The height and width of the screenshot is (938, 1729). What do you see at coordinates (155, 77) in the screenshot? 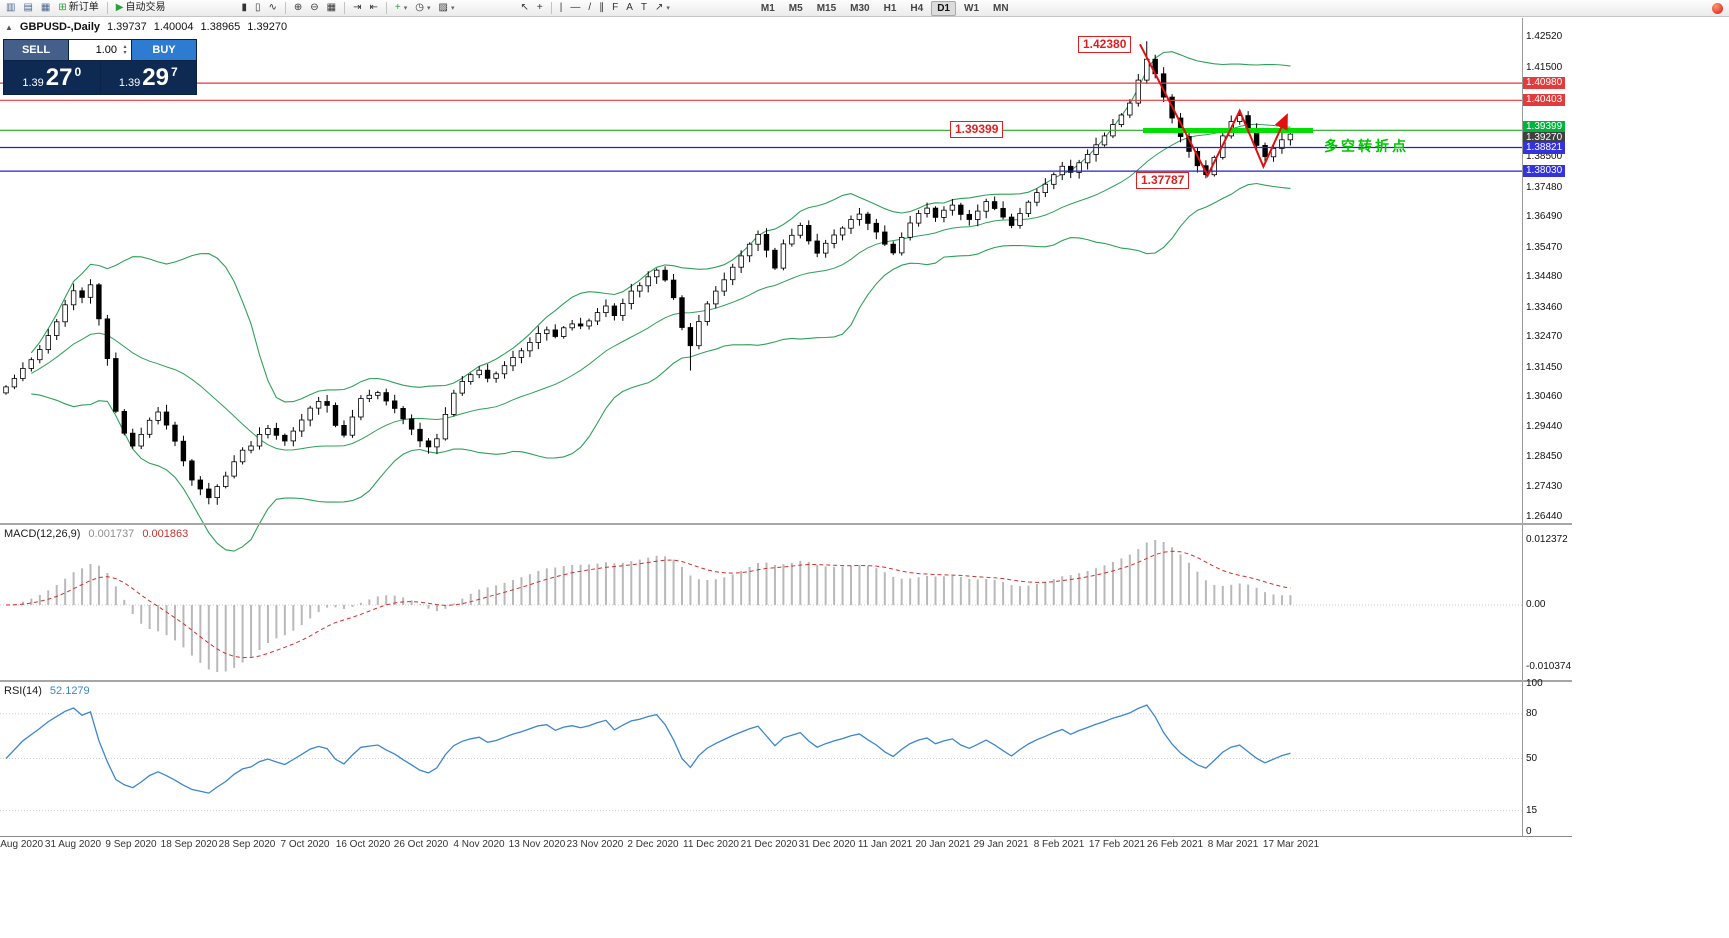
I see `buy-price-pips: 29` at bounding box center [155, 77].